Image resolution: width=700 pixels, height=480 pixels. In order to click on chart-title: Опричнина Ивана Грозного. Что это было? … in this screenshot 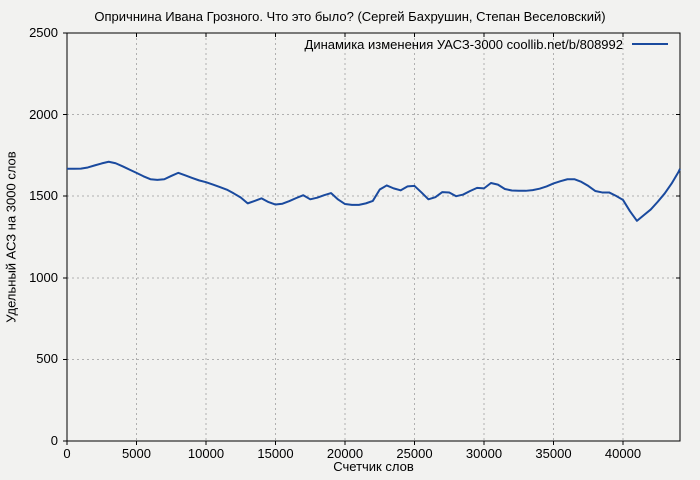, I will do `click(350, 16)`.